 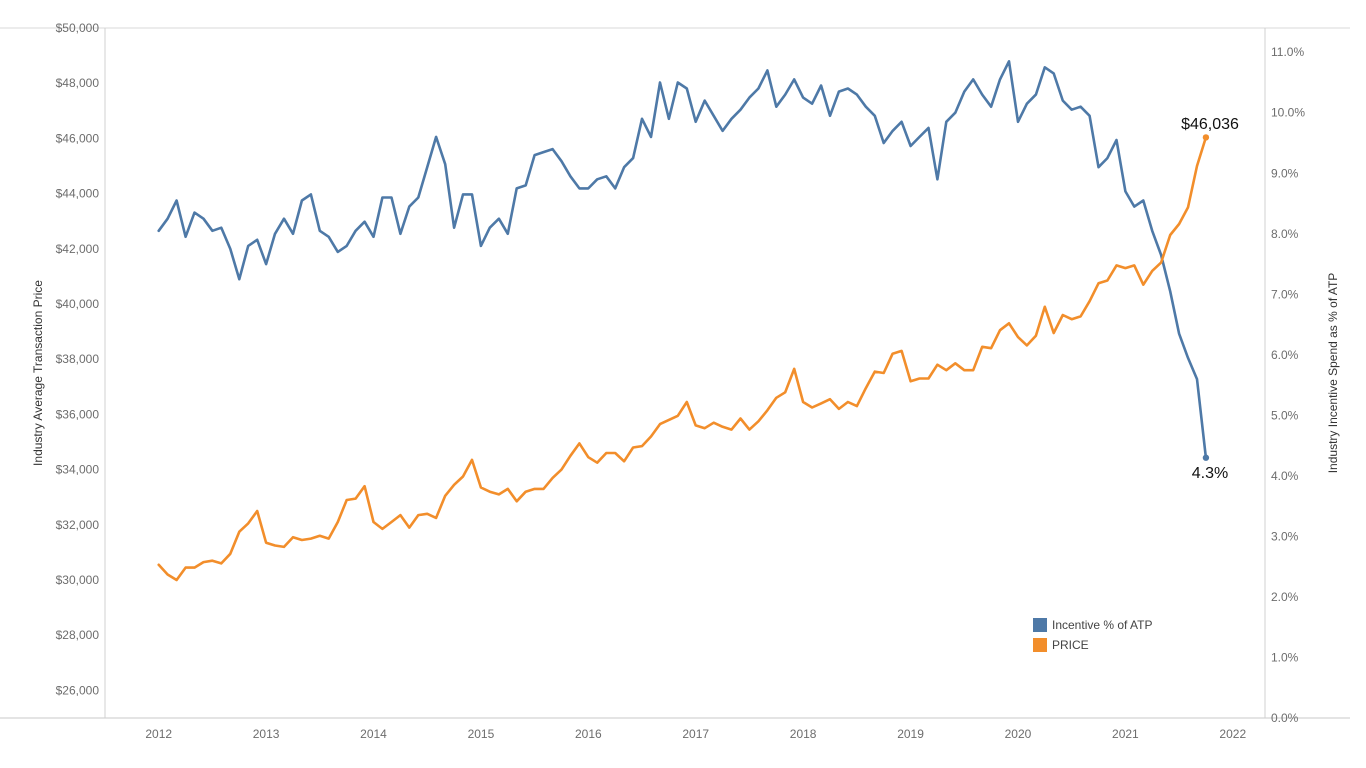 I want to click on left-y-tick-label: $48,000, so click(x=78, y=83).